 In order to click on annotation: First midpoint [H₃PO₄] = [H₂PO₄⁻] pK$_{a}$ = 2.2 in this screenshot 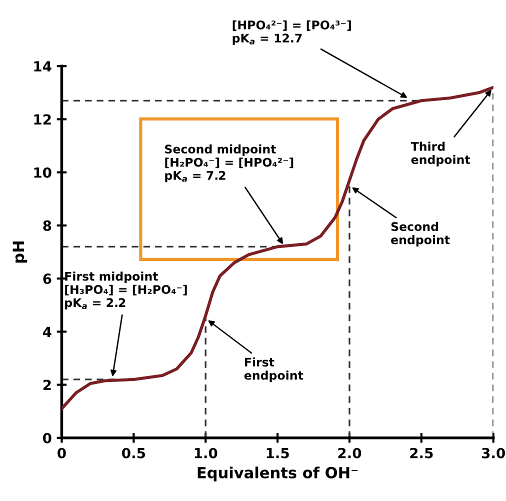, I will do `click(126, 291)`.